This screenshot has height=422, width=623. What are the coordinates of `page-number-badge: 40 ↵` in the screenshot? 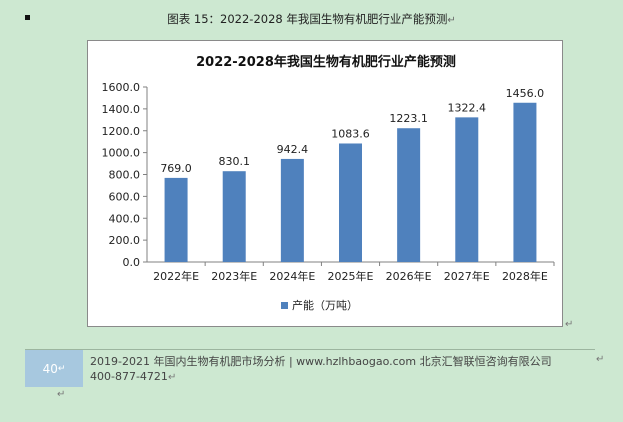 It's located at (54, 368).